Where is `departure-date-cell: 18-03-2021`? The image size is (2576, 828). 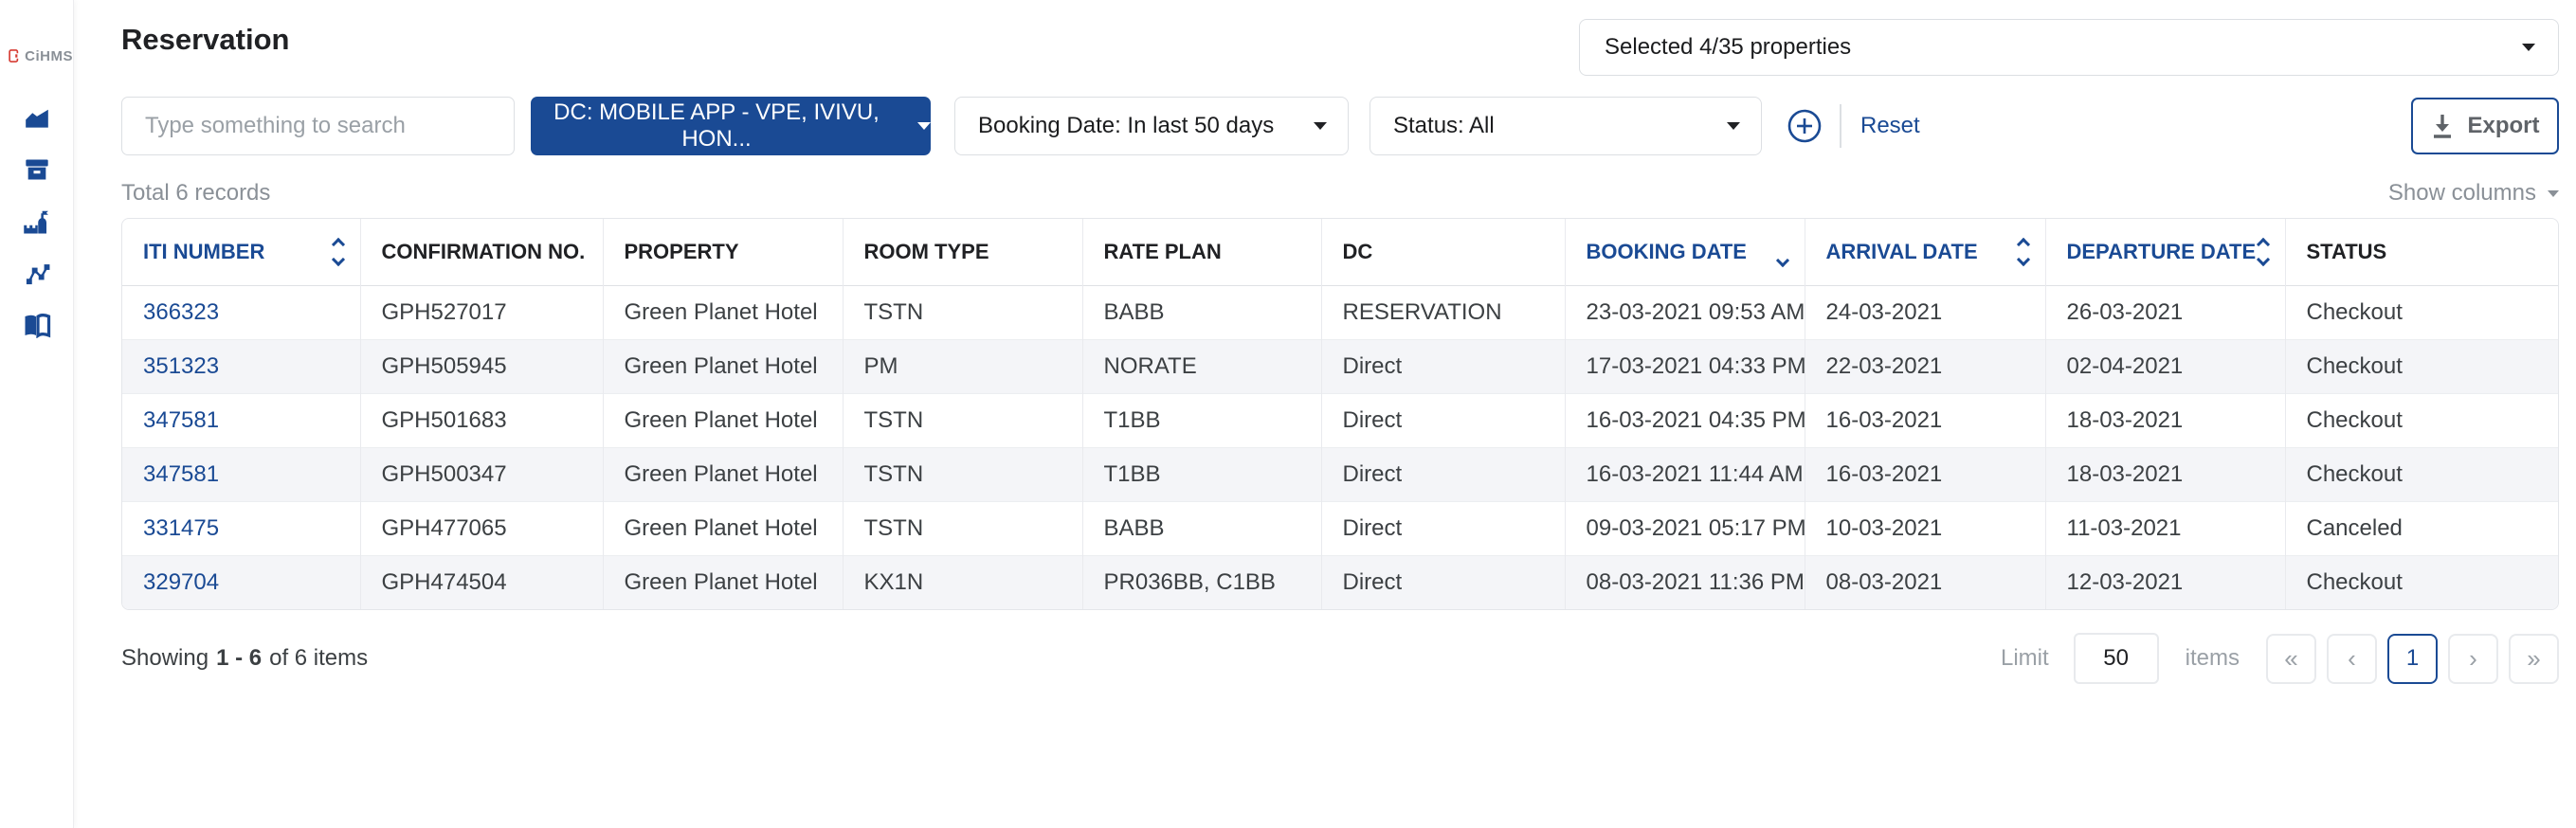
departure-date-cell: 18-03-2021 is located at coordinates (2165, 420).